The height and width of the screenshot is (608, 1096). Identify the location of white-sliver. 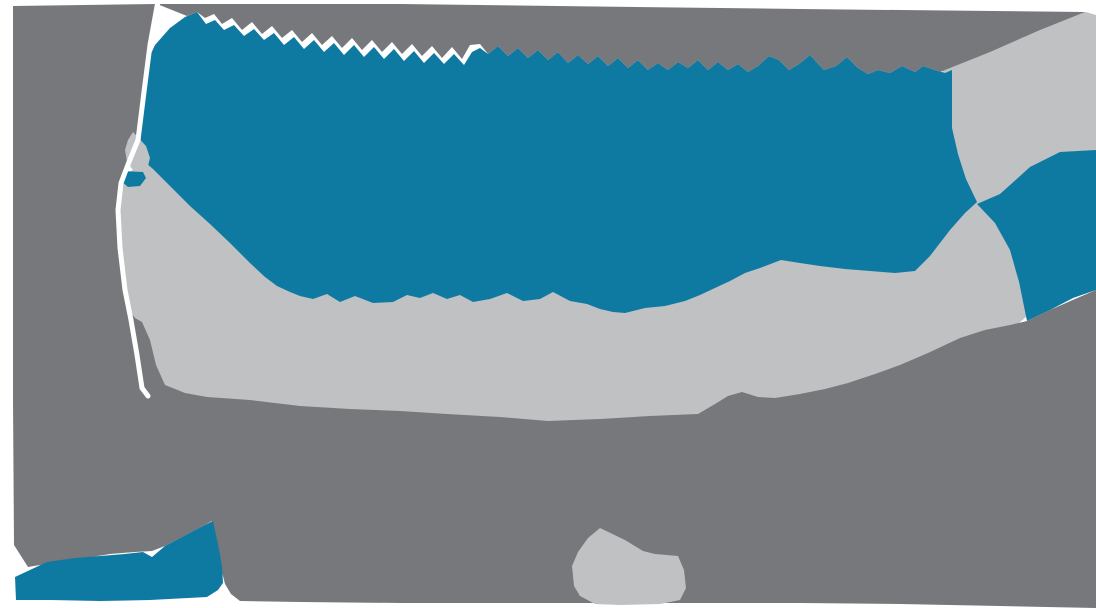
(138, 199).